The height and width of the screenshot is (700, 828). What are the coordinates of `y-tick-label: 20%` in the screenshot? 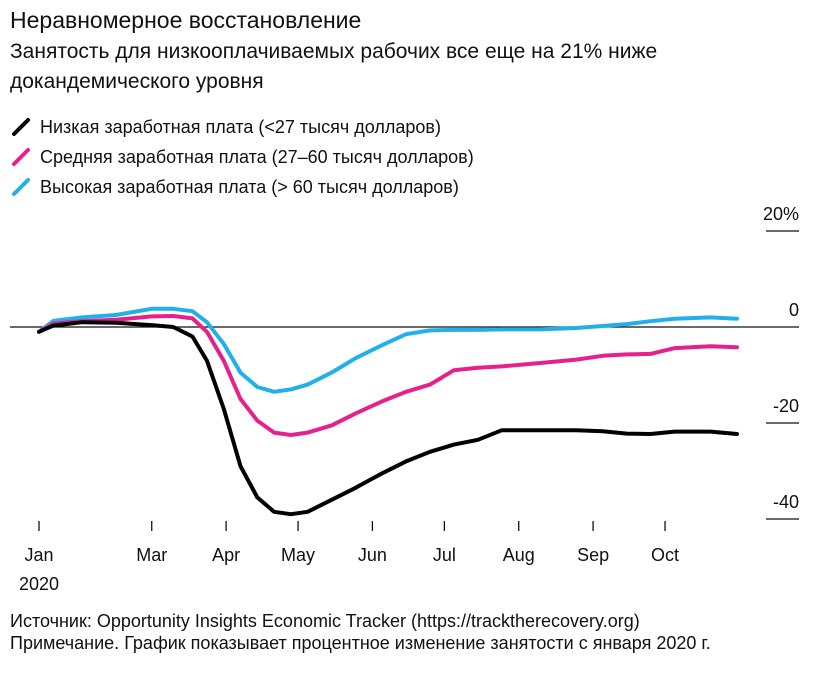 It's located at (781, 214).